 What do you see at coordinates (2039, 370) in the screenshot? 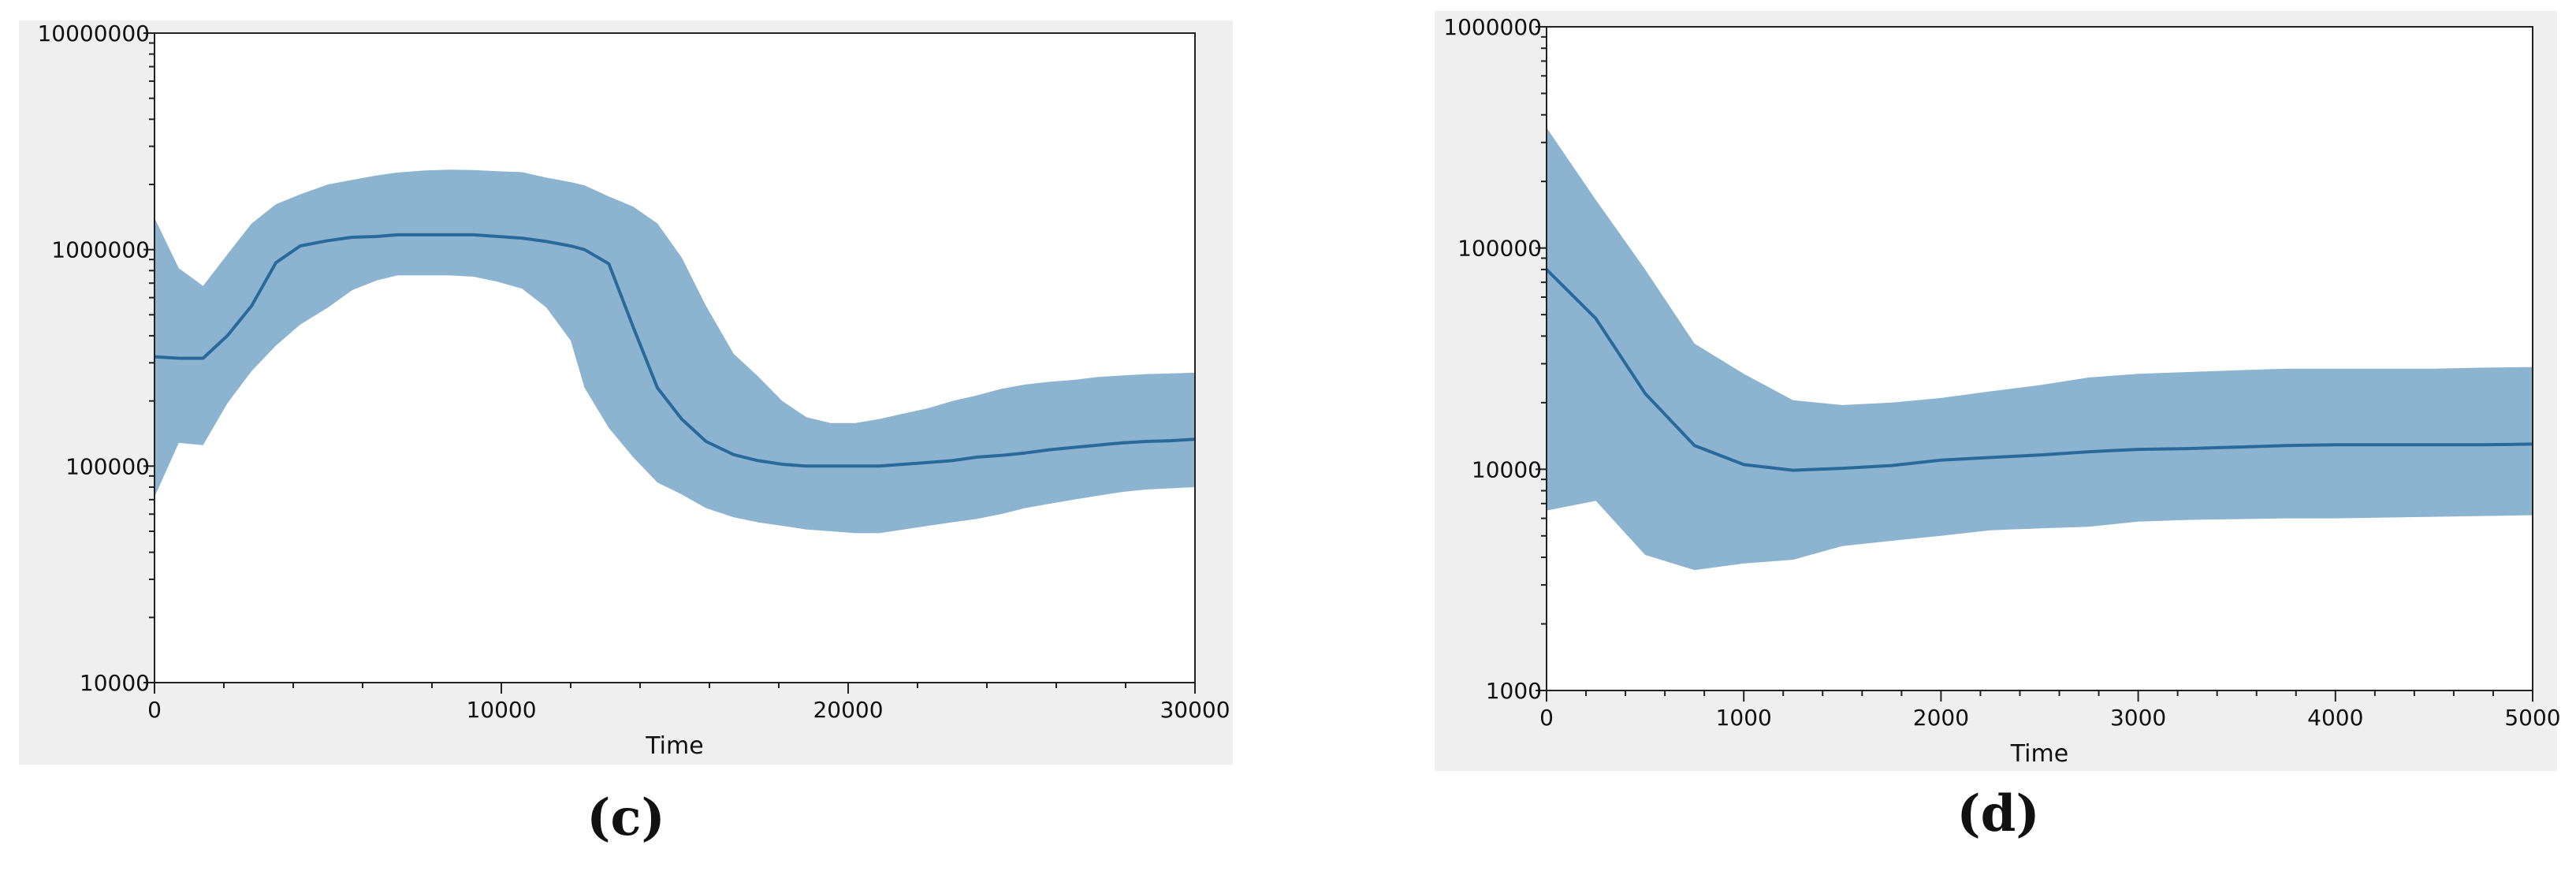
I see `median-line-d` at bounding box center [2039, 370].